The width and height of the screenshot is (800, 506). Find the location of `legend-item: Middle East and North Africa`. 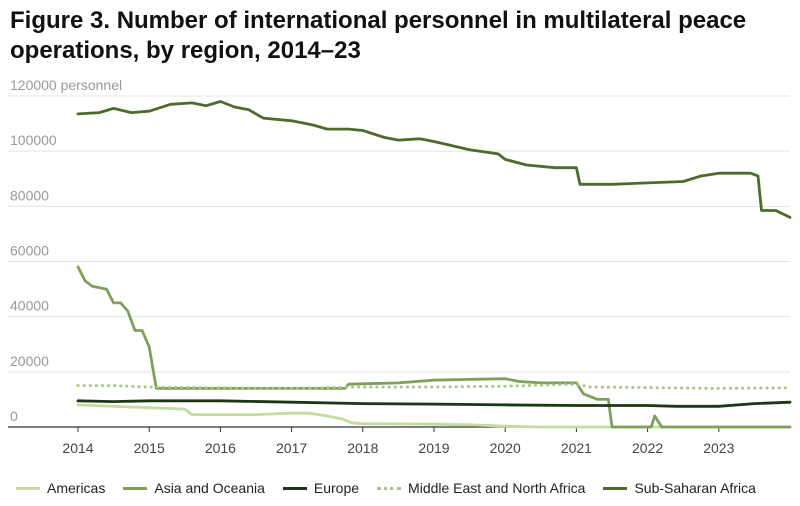

legend-item: Middle East and North Africa is located at coordinates (481, 488).